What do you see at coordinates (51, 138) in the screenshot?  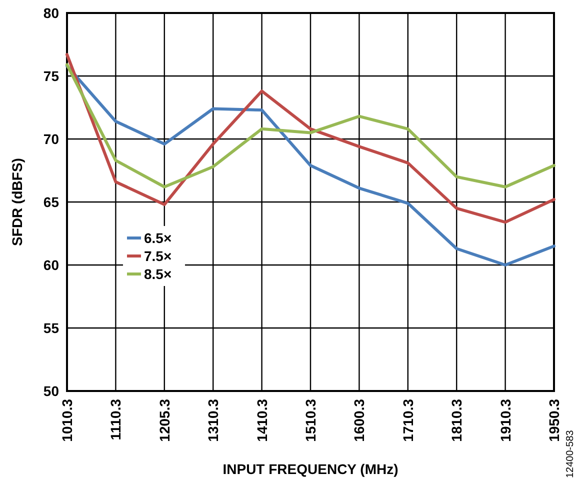 I see `y-tick-label: 70` at bounding box center [51, 138].